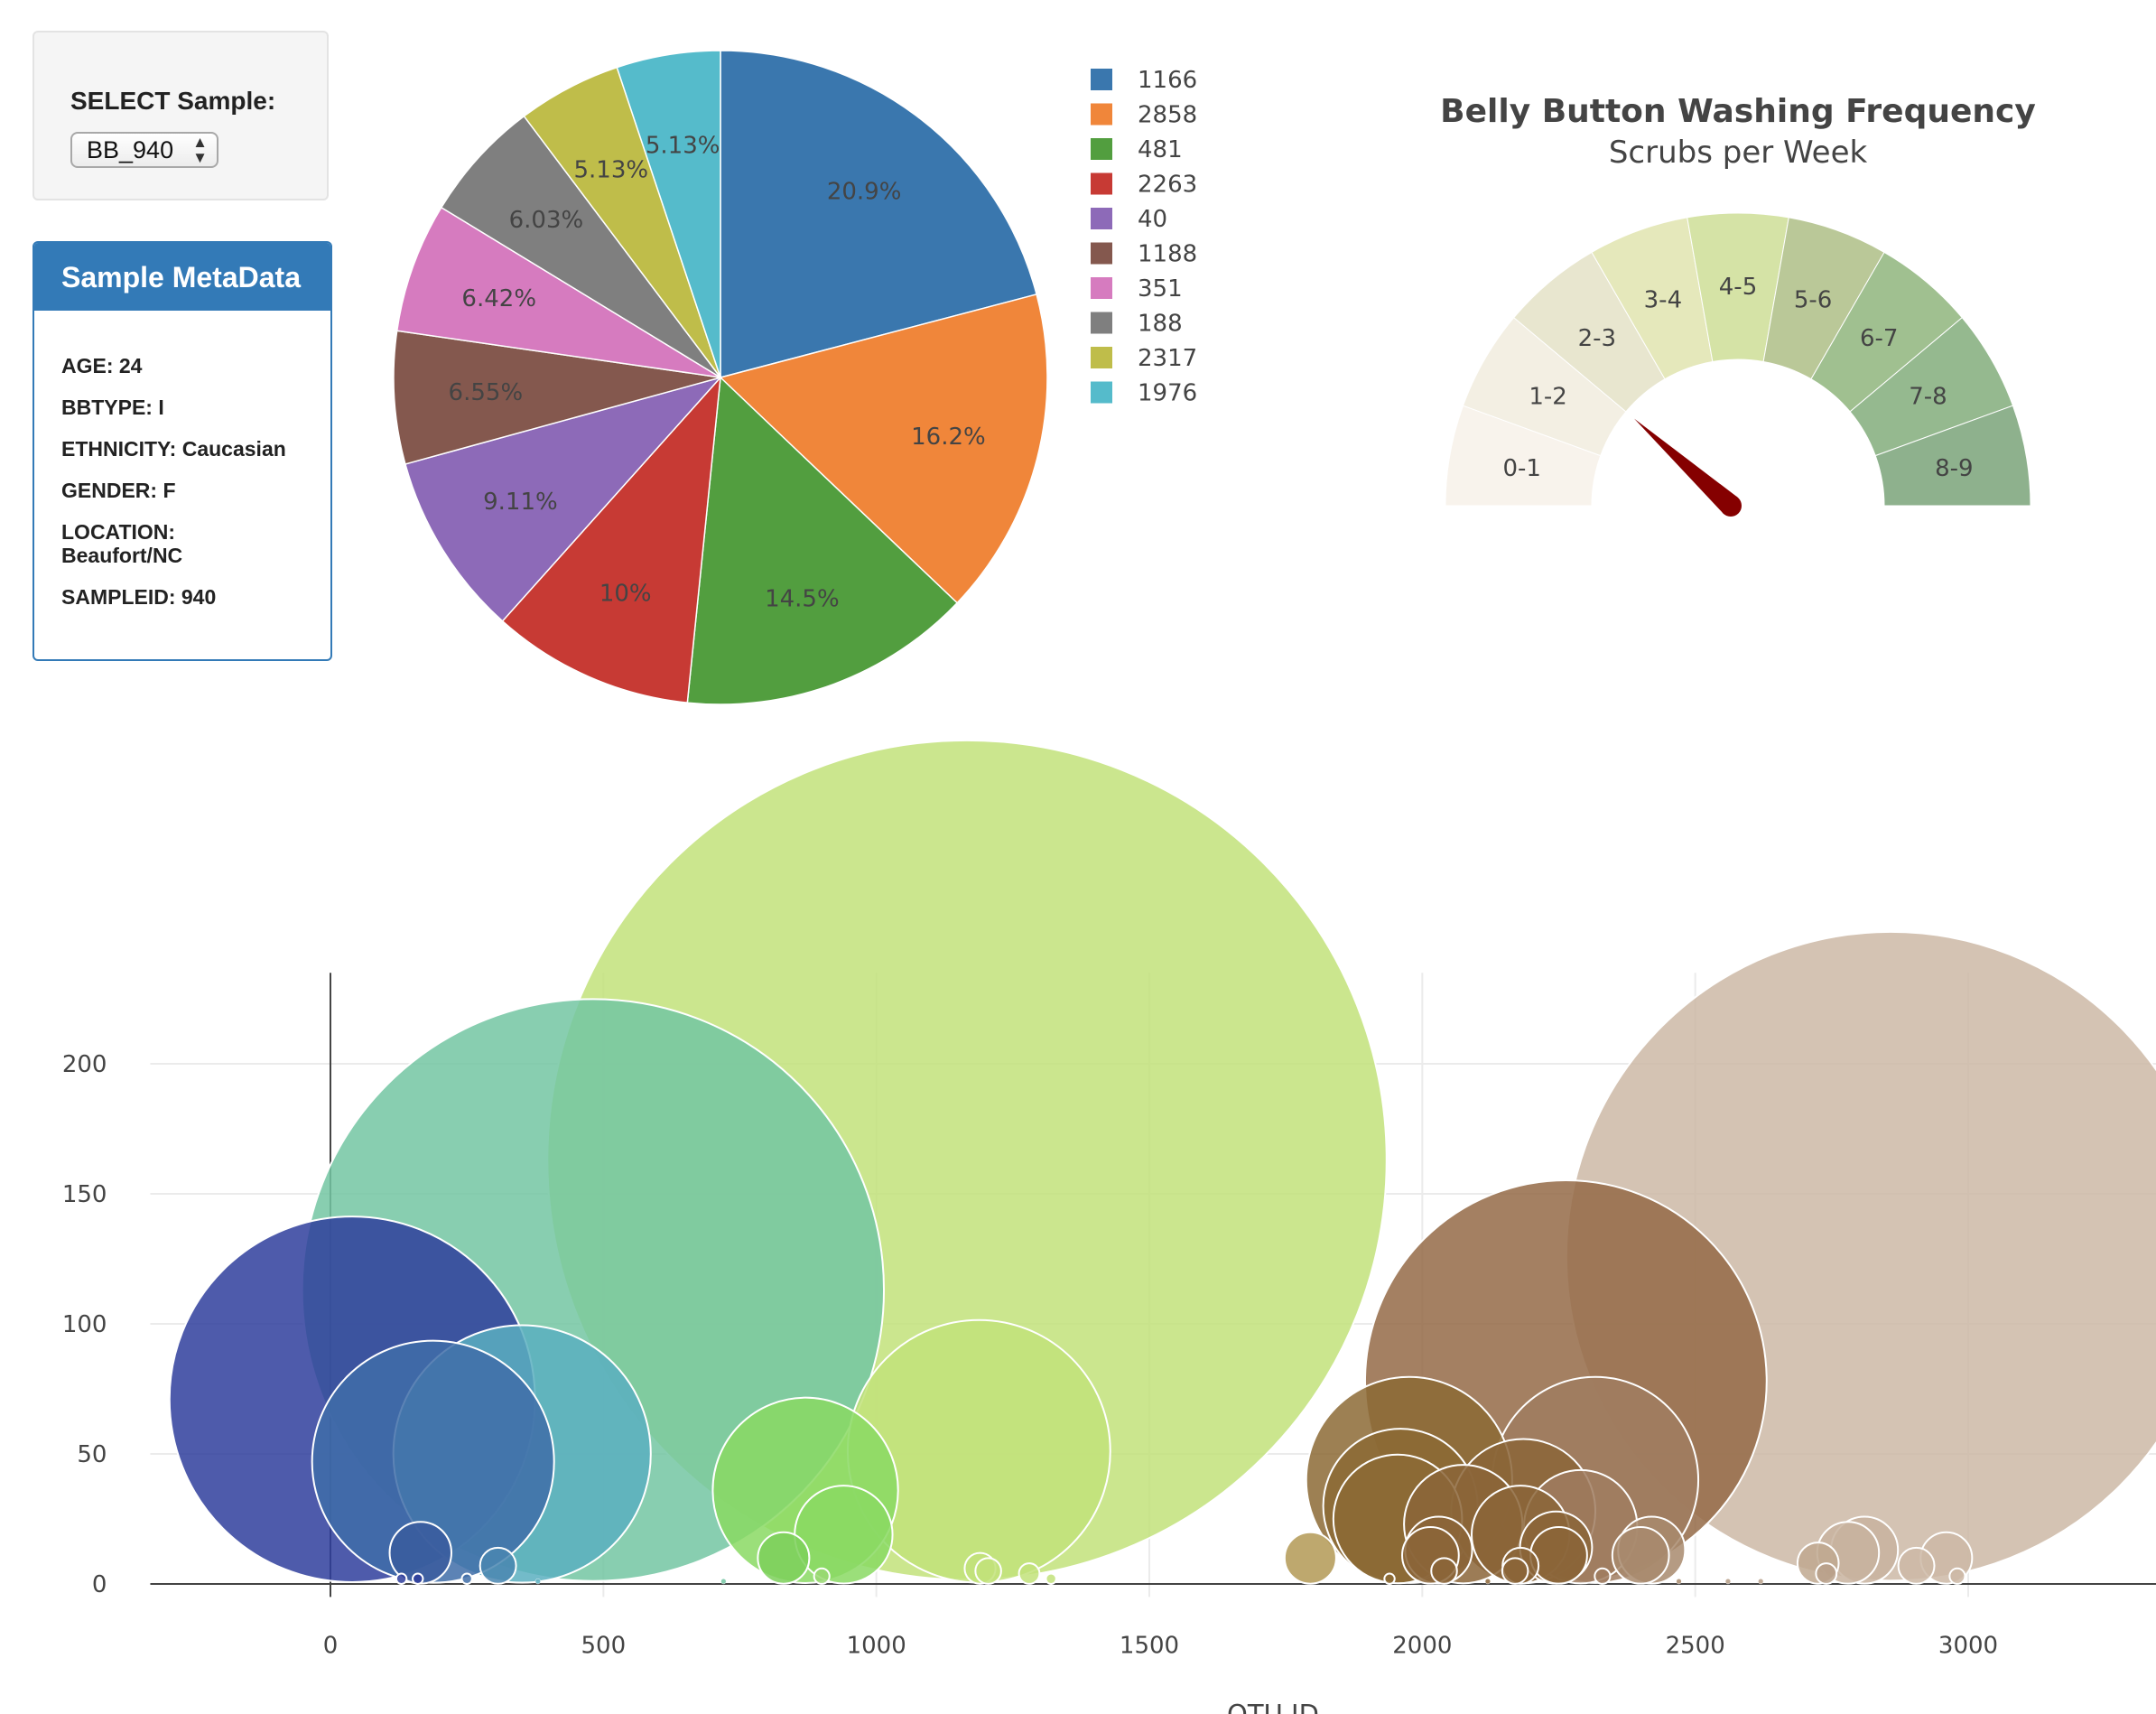 The width and height of the screenshot is (2156, 1714). What do you see at coordinates (802, 598) in the screenshot?
I see `pie-slice-label: 14.5%` at bounding box center [802, 598].